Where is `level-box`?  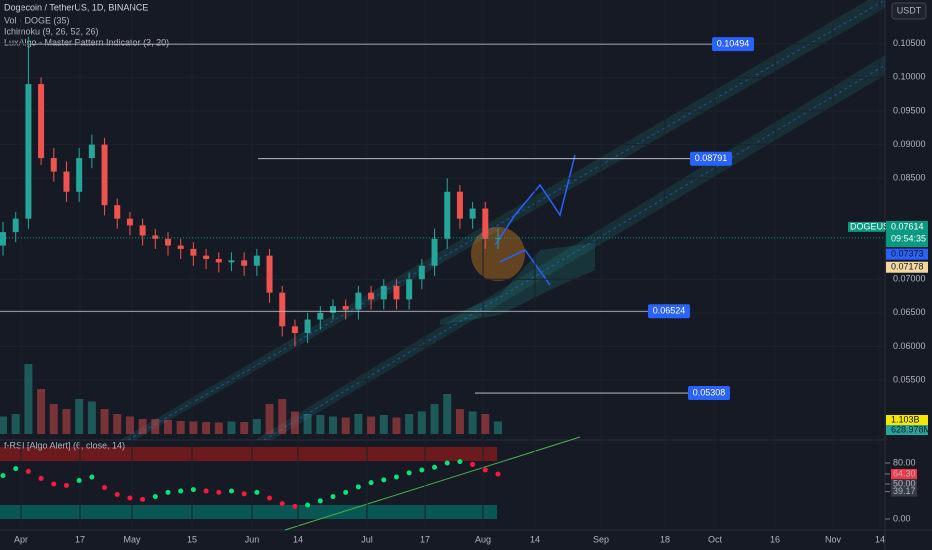
level-box is located at coordinates (709, 393).